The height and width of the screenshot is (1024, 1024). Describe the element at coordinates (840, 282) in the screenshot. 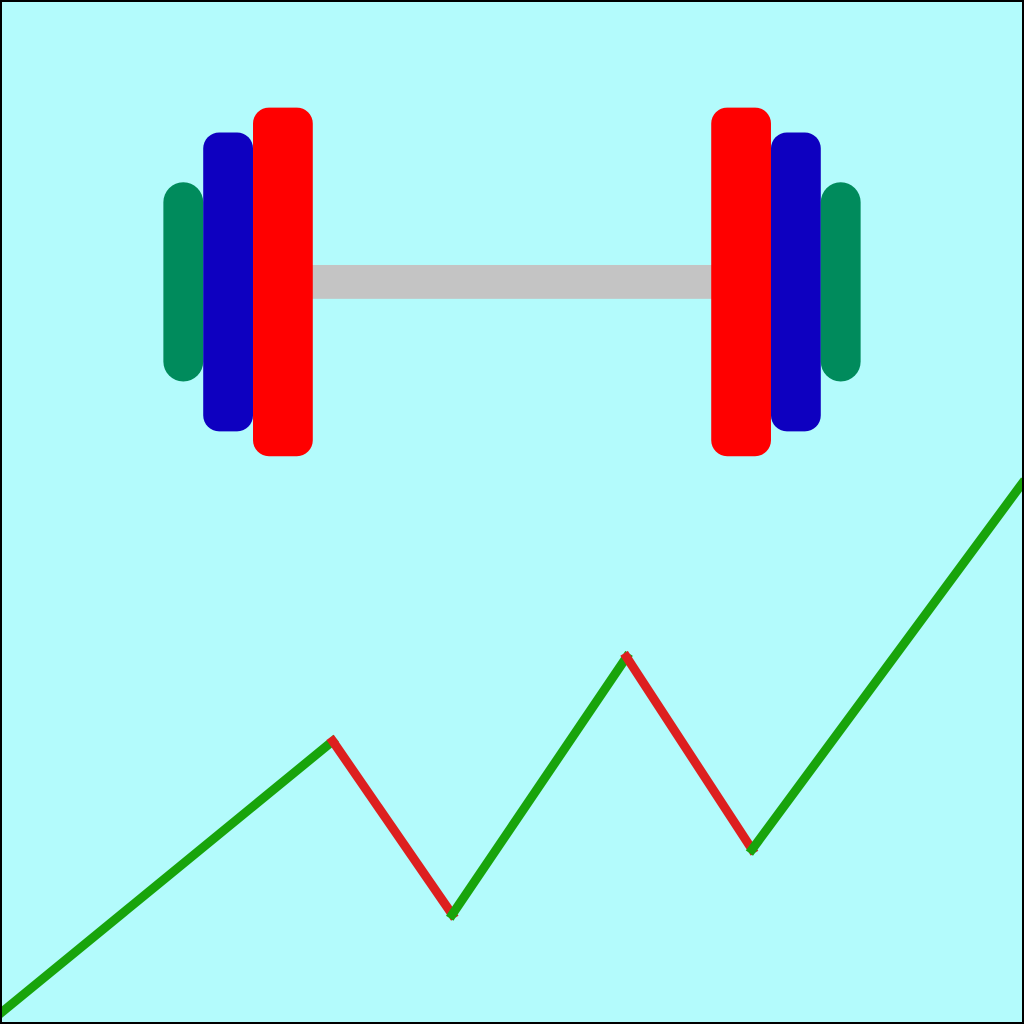

I see `right-outer-plate` at that location.